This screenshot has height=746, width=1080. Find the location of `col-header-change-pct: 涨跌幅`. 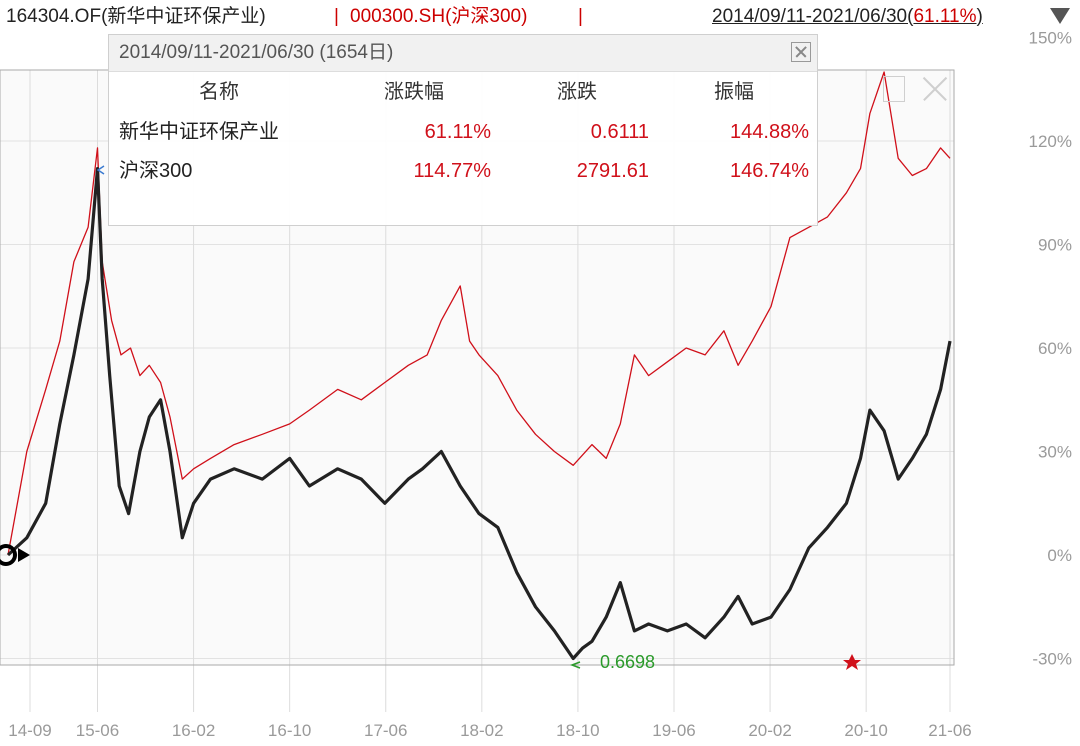

col-header-change-pct: 涨跌幅 is located at coordinates (414, 92).